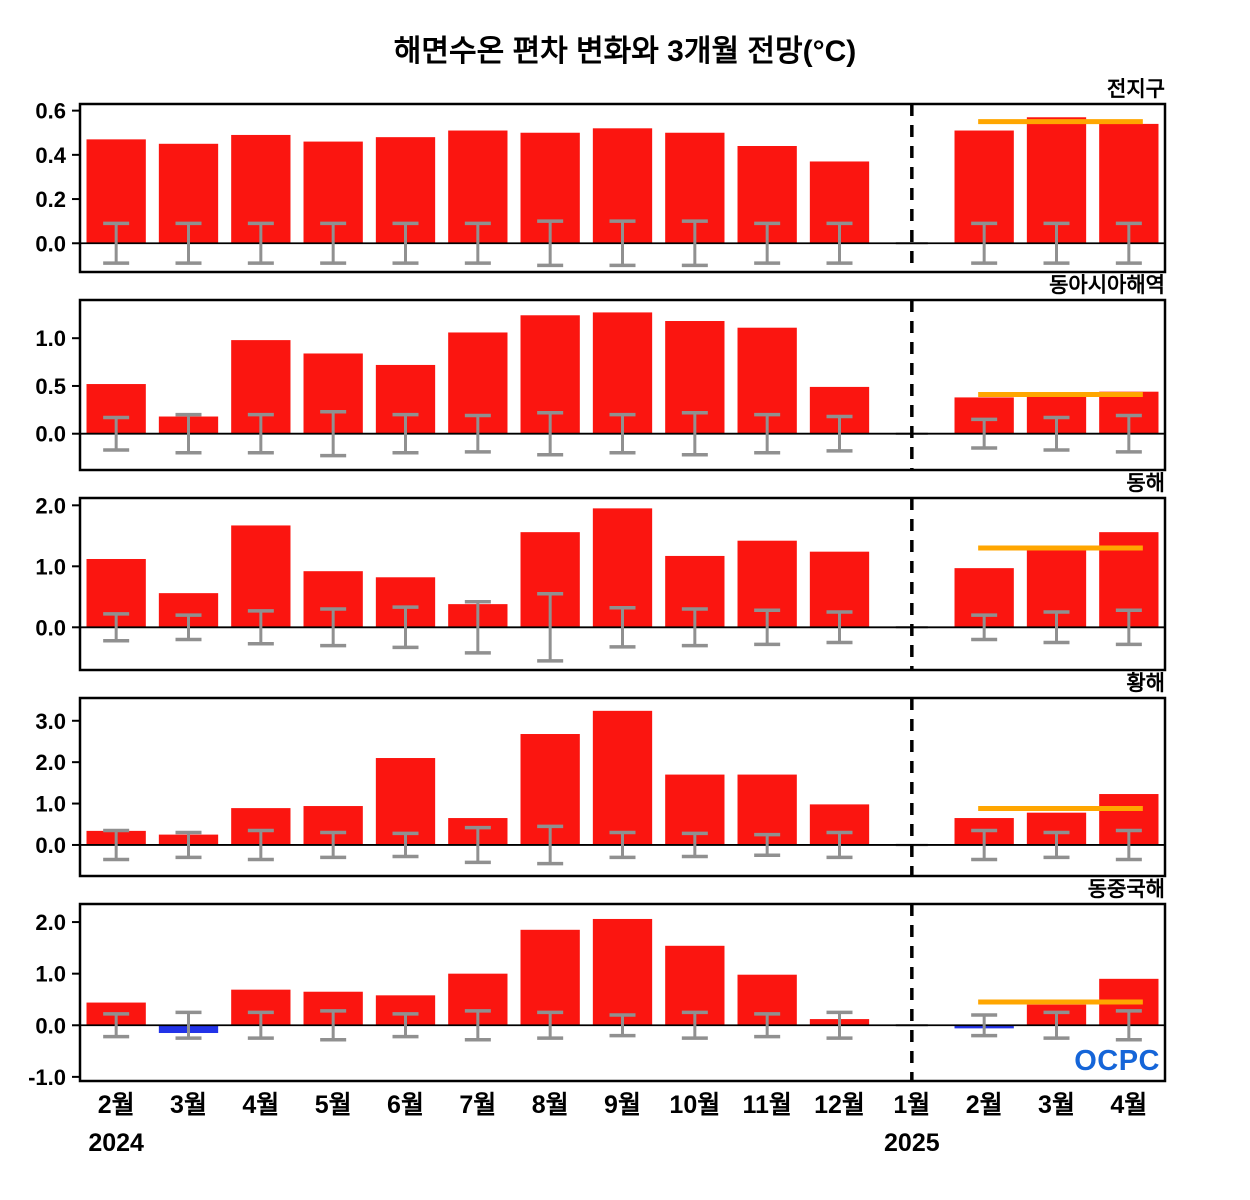  I want to click on panel-global-title: 전지구, so click(1136, 89).